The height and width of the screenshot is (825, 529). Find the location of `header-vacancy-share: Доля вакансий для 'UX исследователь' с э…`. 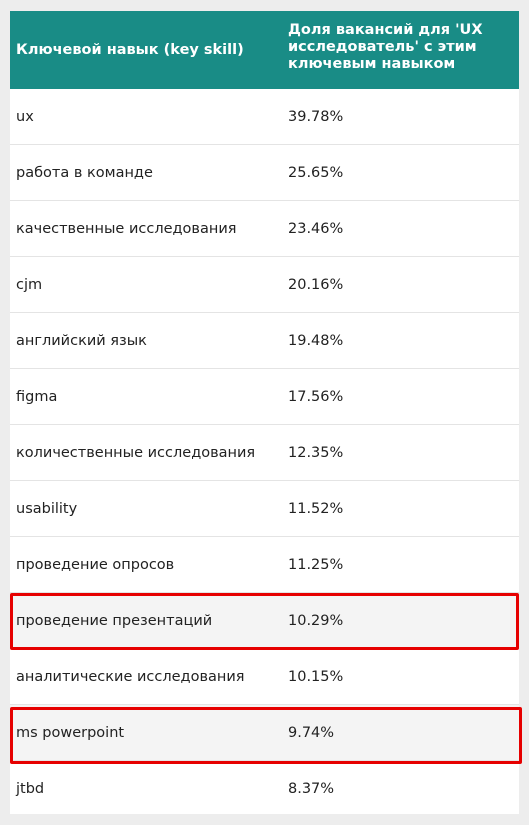

header-vacancy-share: Доля вакансий для 'UX исследователь' с э… is located at coordinates (385, 47).